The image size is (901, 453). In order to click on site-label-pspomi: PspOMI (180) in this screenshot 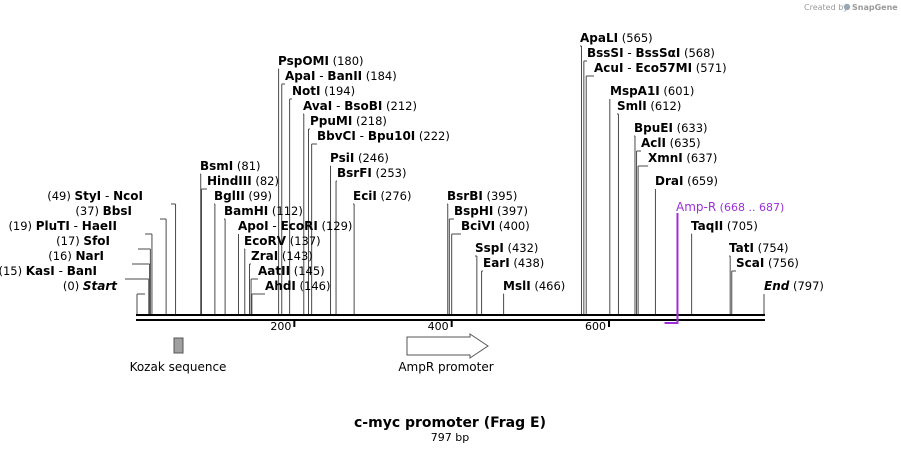, I will do `click(321, 61)`.